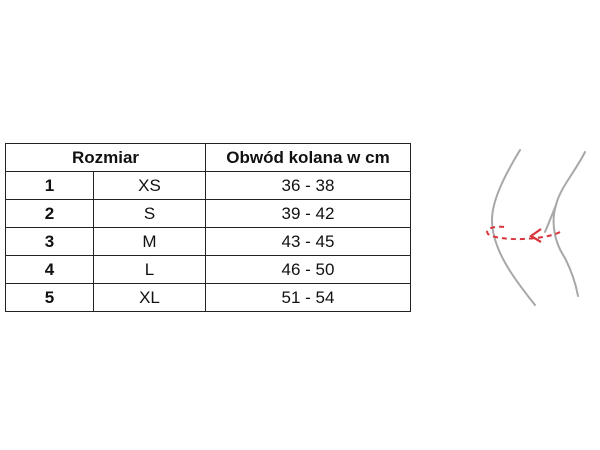 The image size is (600, 450). What do you see at coordinates (49, 297) in the screenshot?
I see `table-cell: 5` at bounding box center [49, 297].